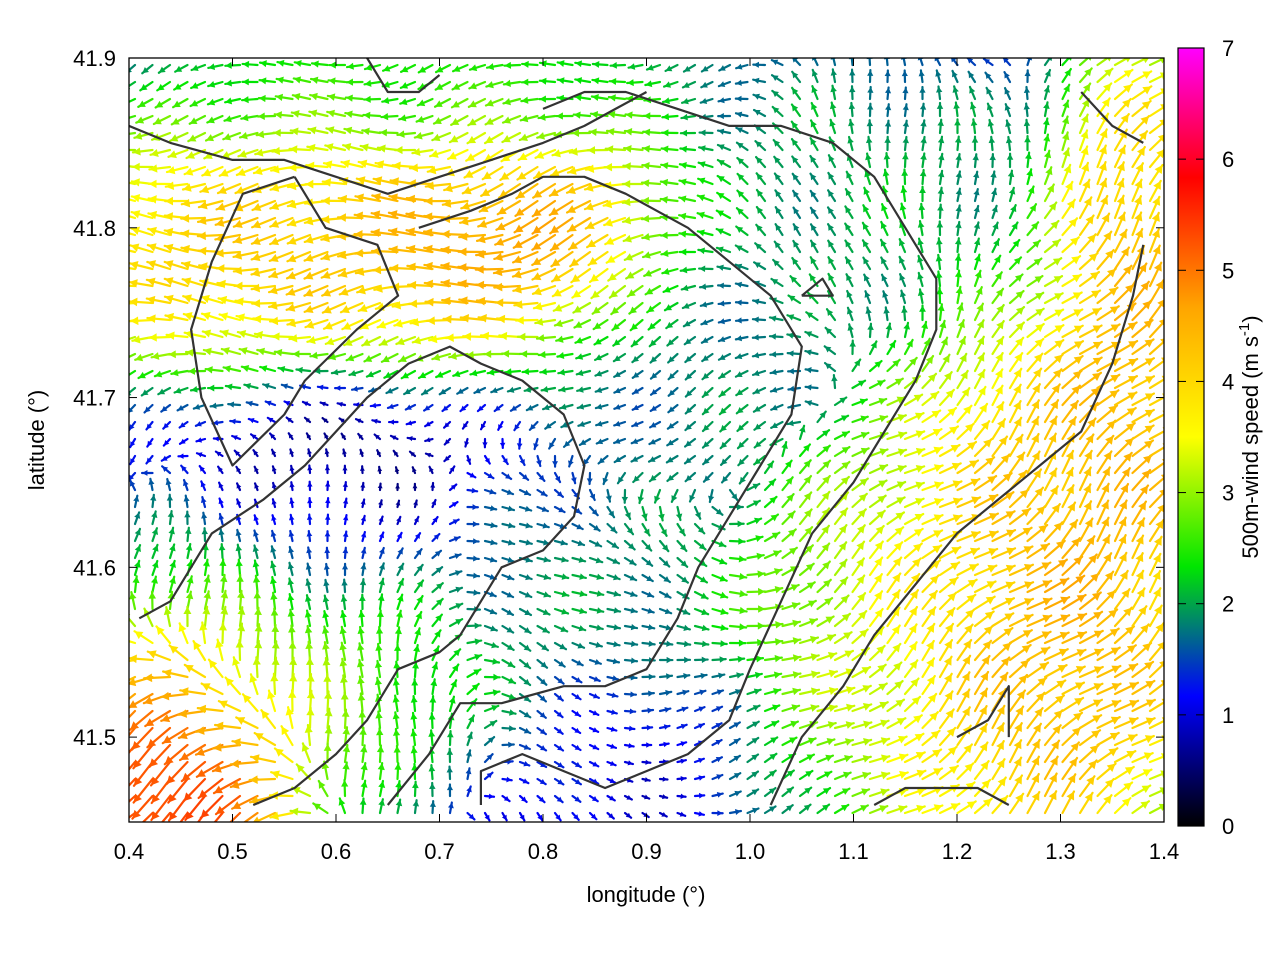  What do you see at coordinates (251, 816) in the screenshot?
I see `wind-vector-shaft` at bounding box center [251, 816].